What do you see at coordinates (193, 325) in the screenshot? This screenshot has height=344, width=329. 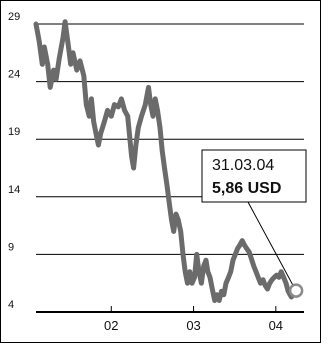 I see `x-tick-label-03: 03` at bounding box center [193, 325].